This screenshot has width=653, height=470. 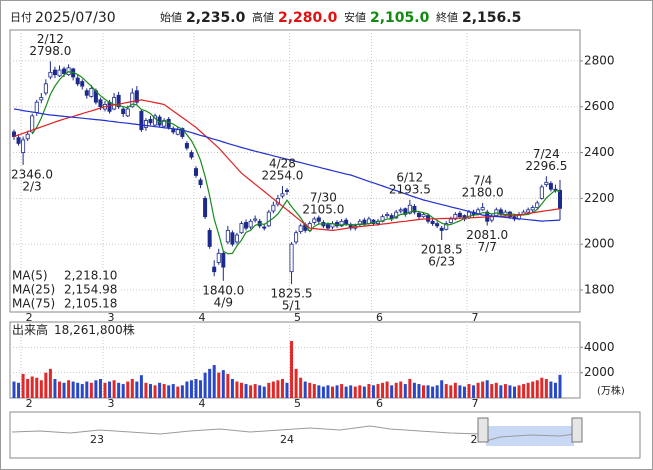 What do you see at coordinates (483, 192) in the screenshot?
I see `annotation-value: 2180.0` at bounding box center [483, 192].